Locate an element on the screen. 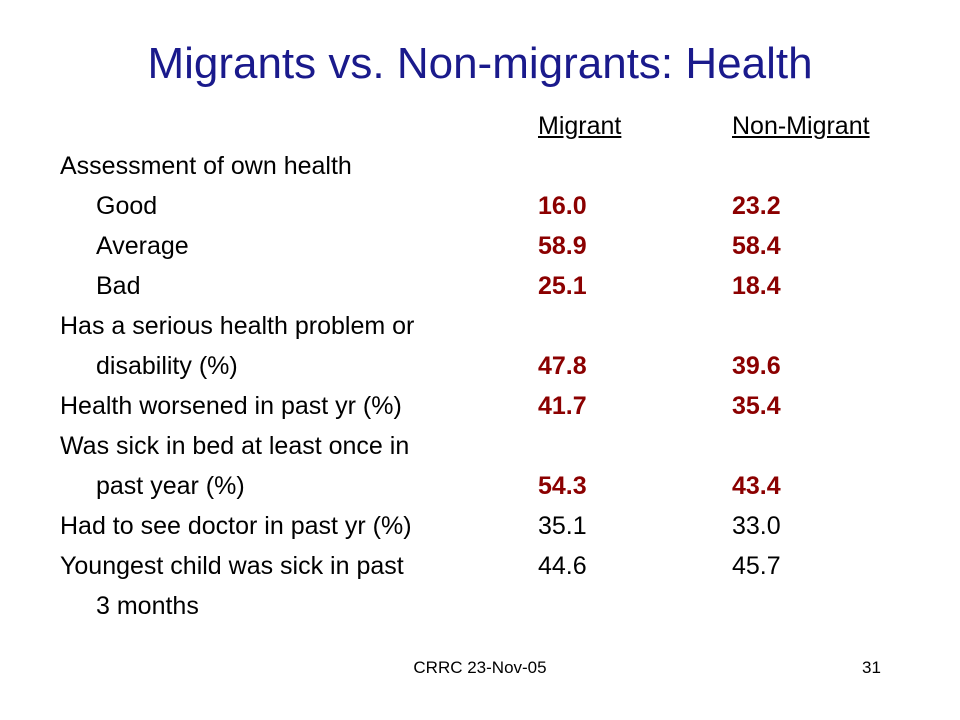 This screenshot has height=720, width=960. column-header-non-migrant: Non-Migrant is located at coordinates (801, 126).